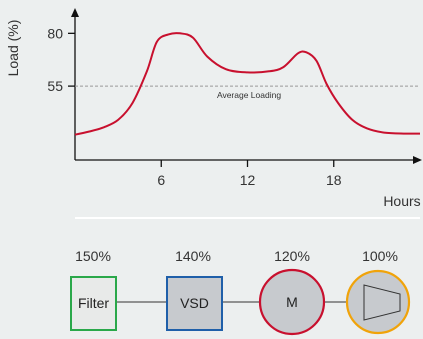  I want to click on pump-icon, so click(382, 302).